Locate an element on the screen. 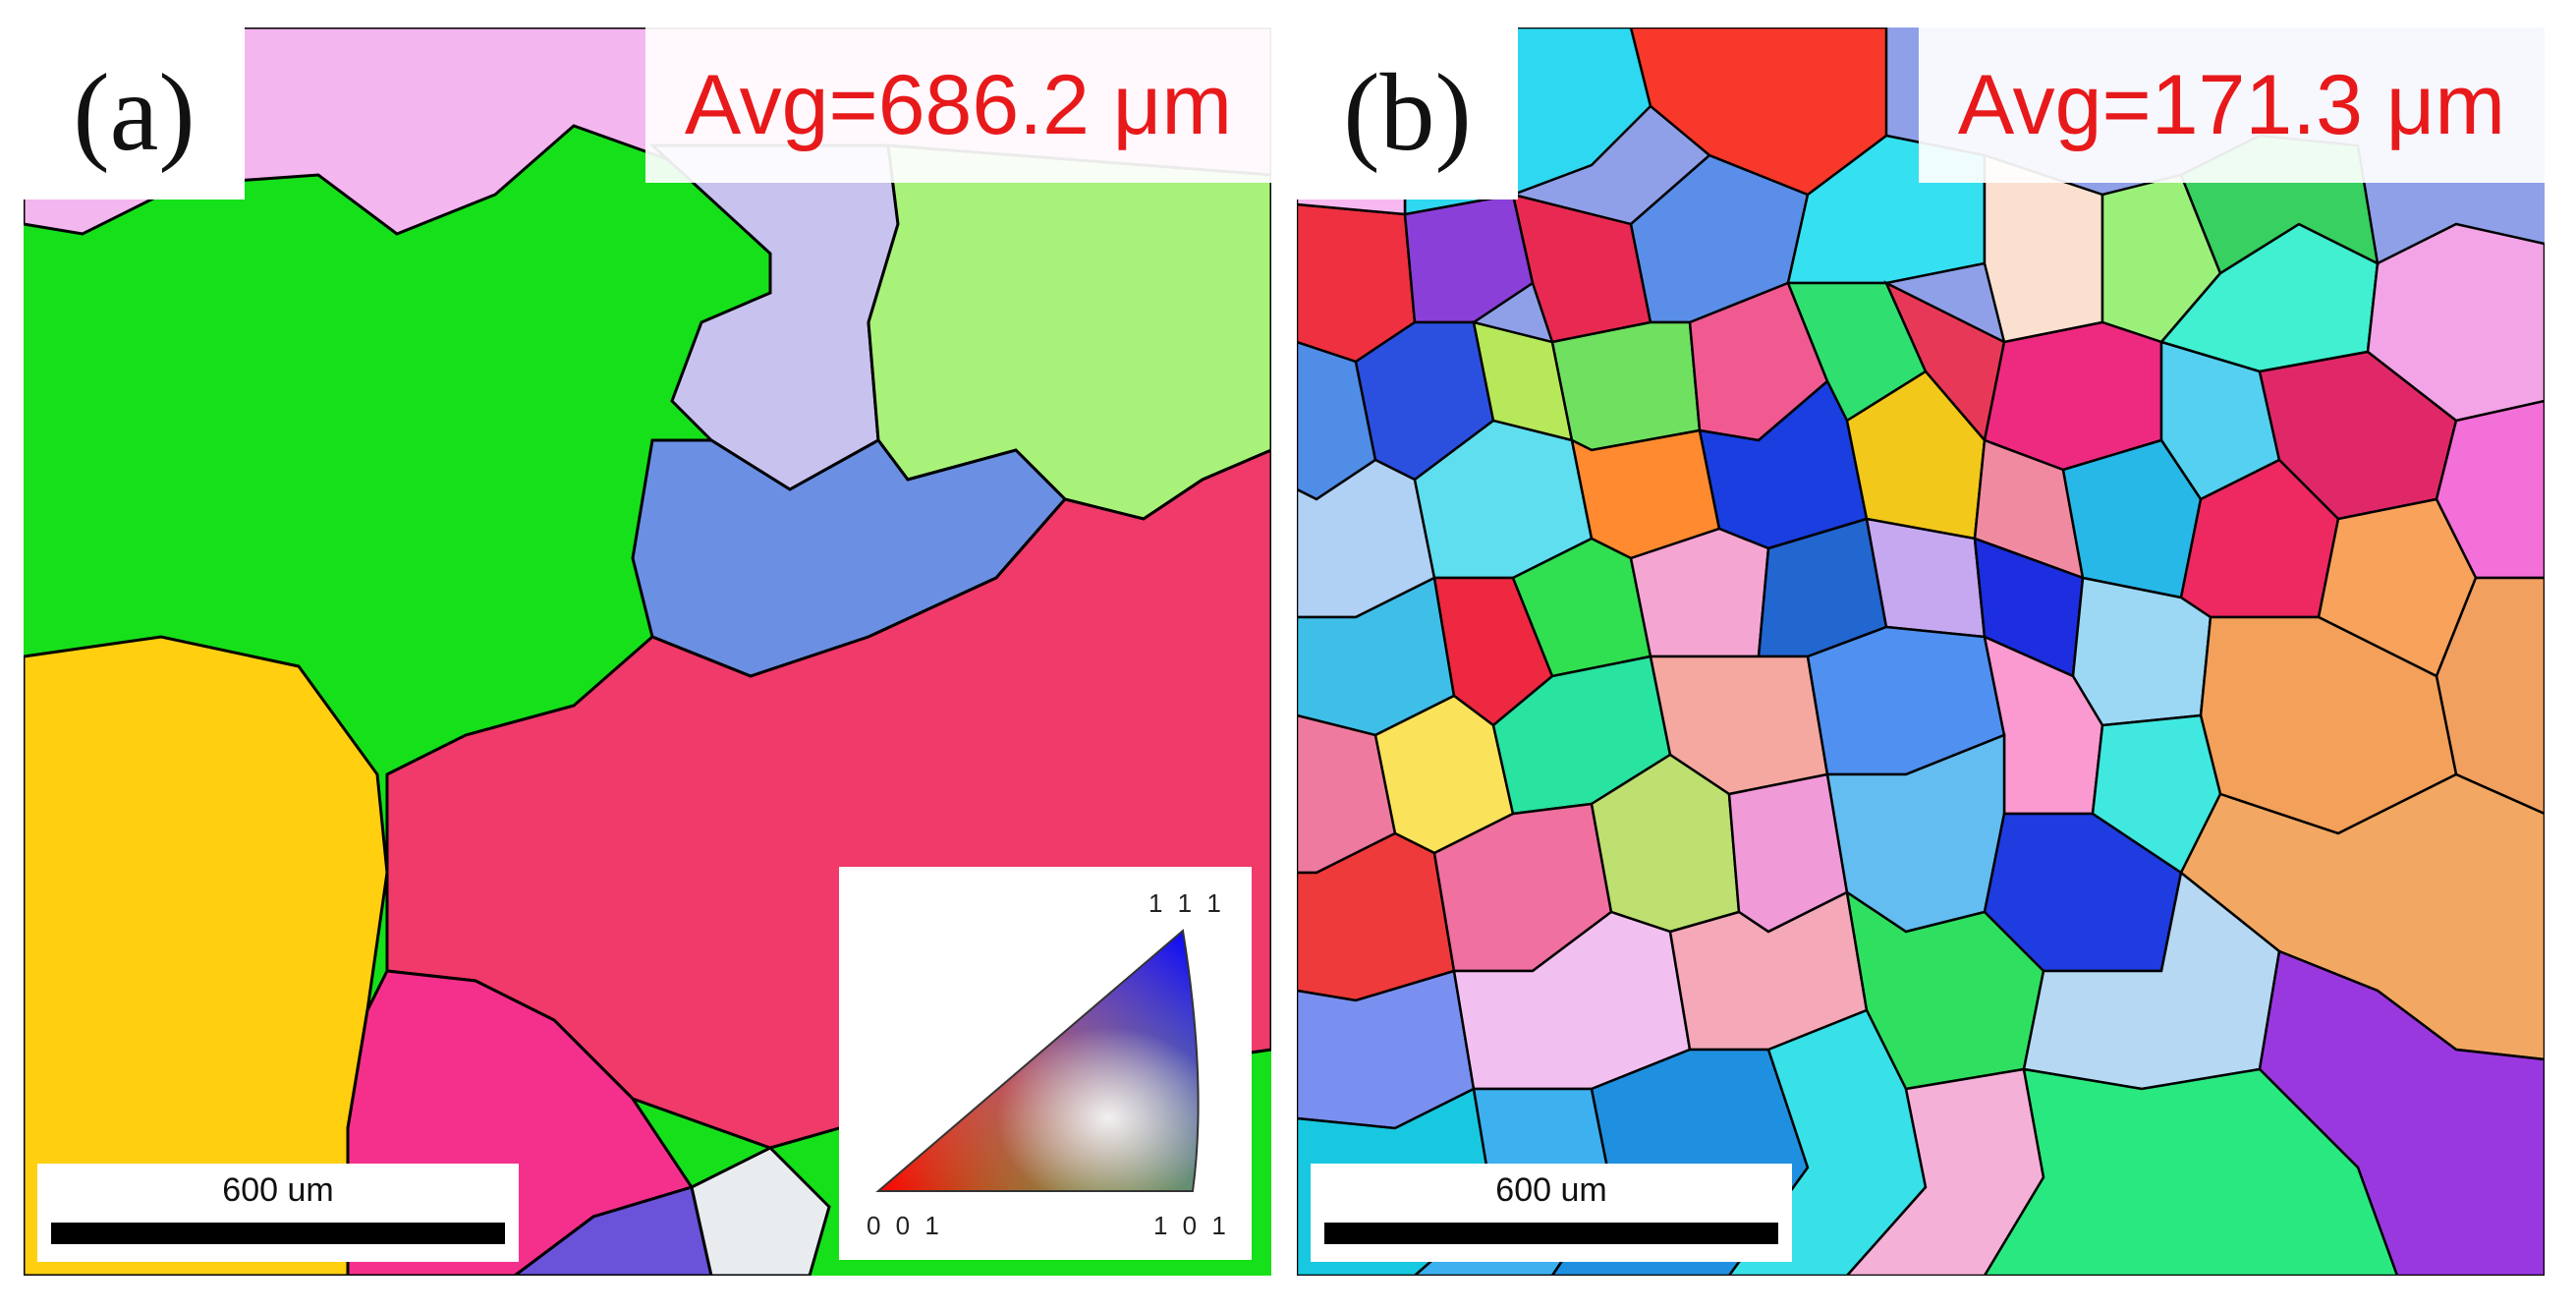 This screenshot has width=2576, height=1311. ipf-label-111: 1 1 1 is located at coordinates (1186, 903).